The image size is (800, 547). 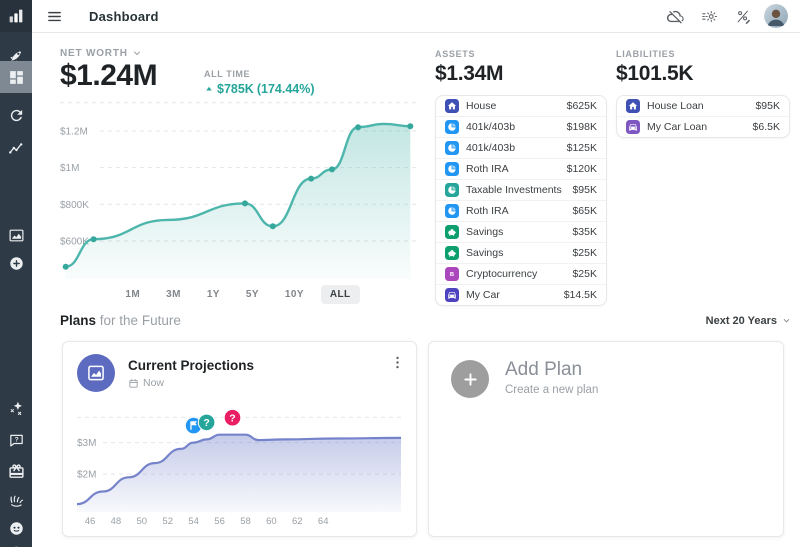 What do you see at coordinates (167, 521) in the screenshot?
I see `svg-text: 52` at bounding box center [167, 521].